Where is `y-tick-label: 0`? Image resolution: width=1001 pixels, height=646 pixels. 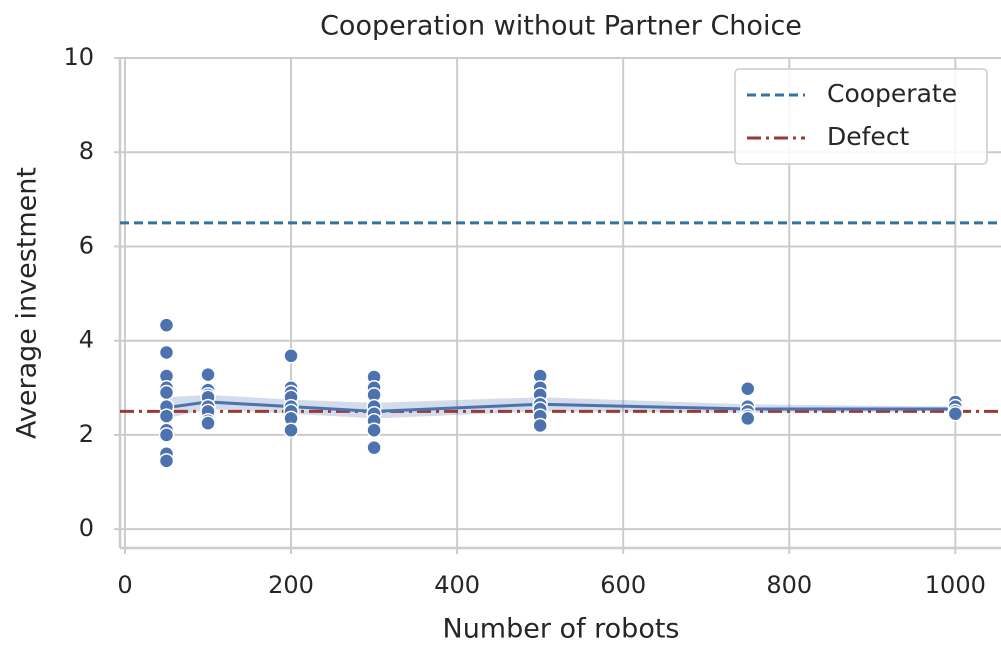
y-tick-label: 0 is located at coordinates (86, 528).